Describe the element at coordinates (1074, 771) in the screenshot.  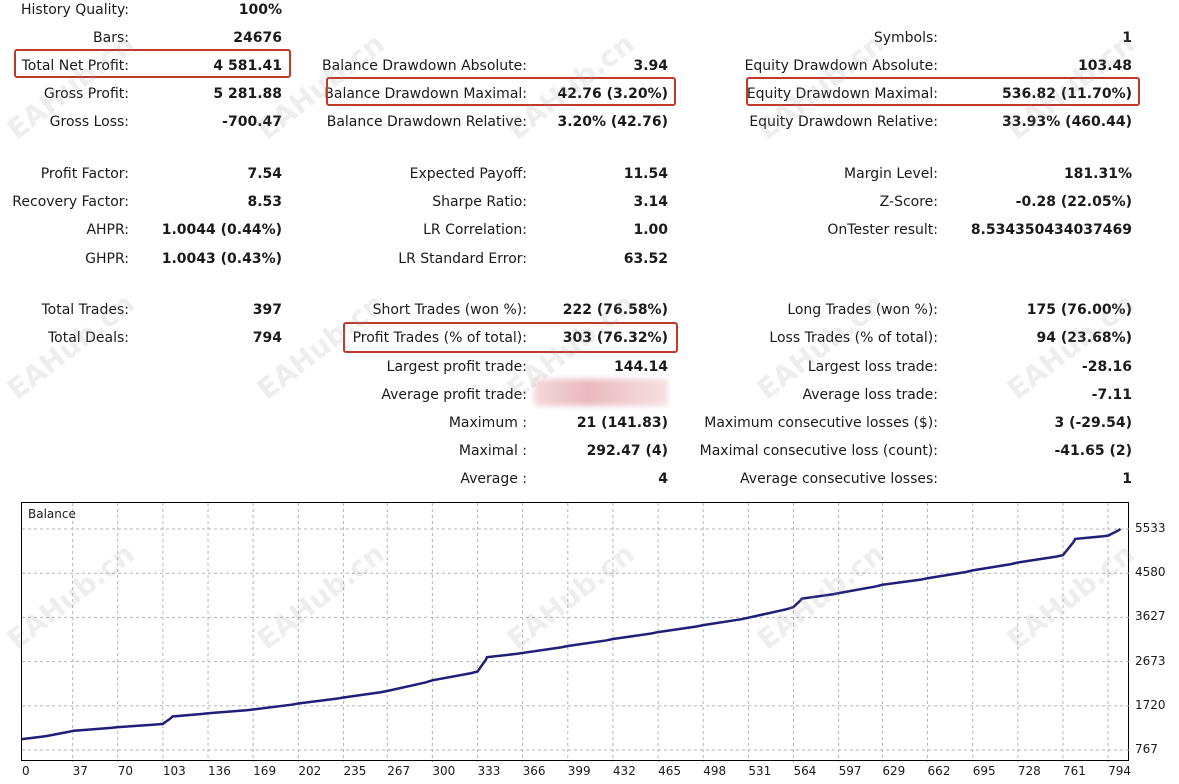
I see `x-tick-label: 761` at that location.